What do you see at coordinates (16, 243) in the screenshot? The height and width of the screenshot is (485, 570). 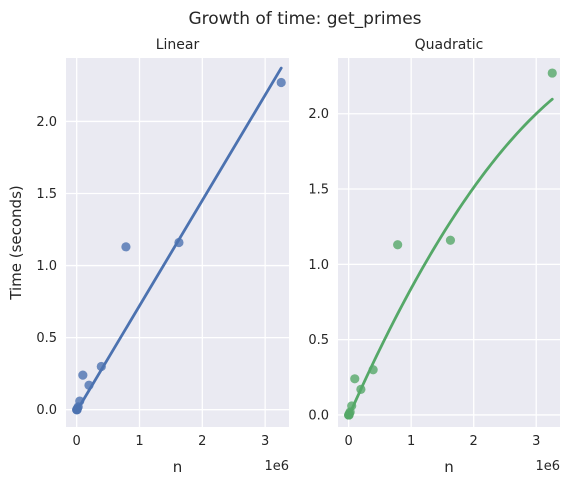 I see `y-axis-label: Time (seconds)` at bounding box center [16, 243].